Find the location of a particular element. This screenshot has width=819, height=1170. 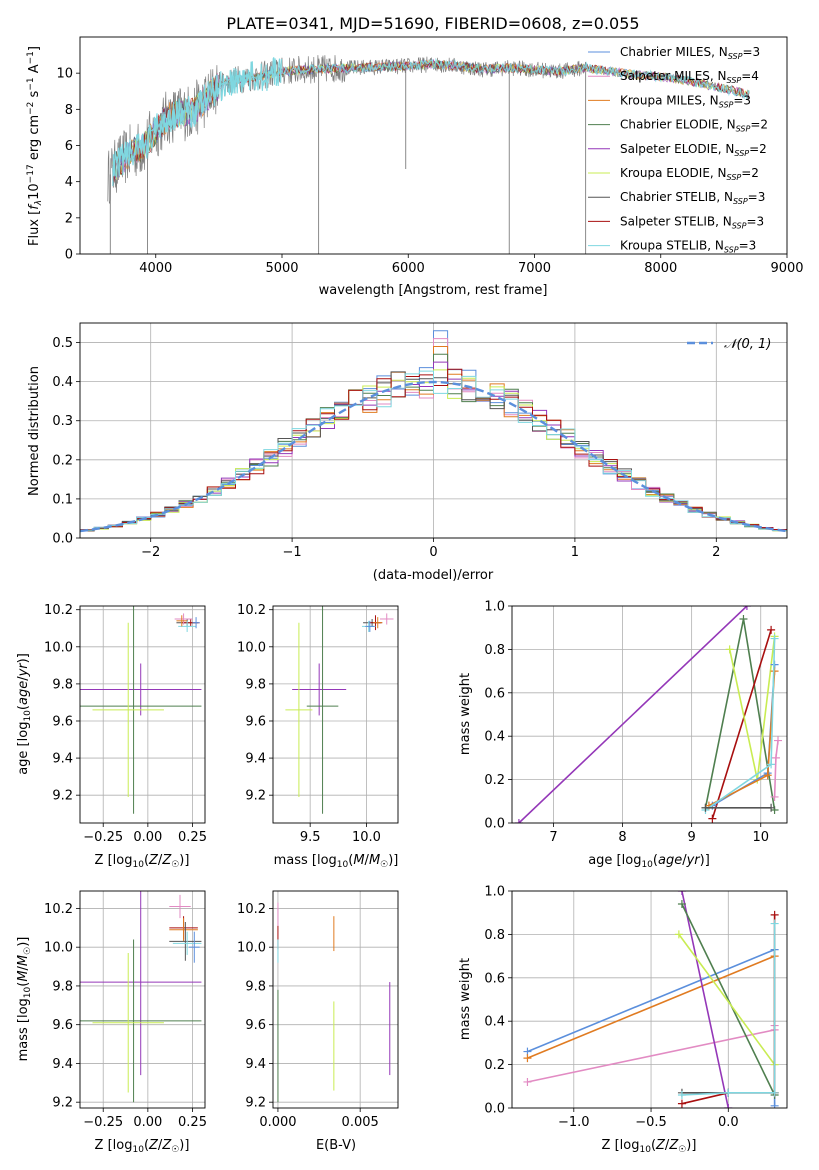

x-tick-label: −2 is located at coordinates (150, 552).